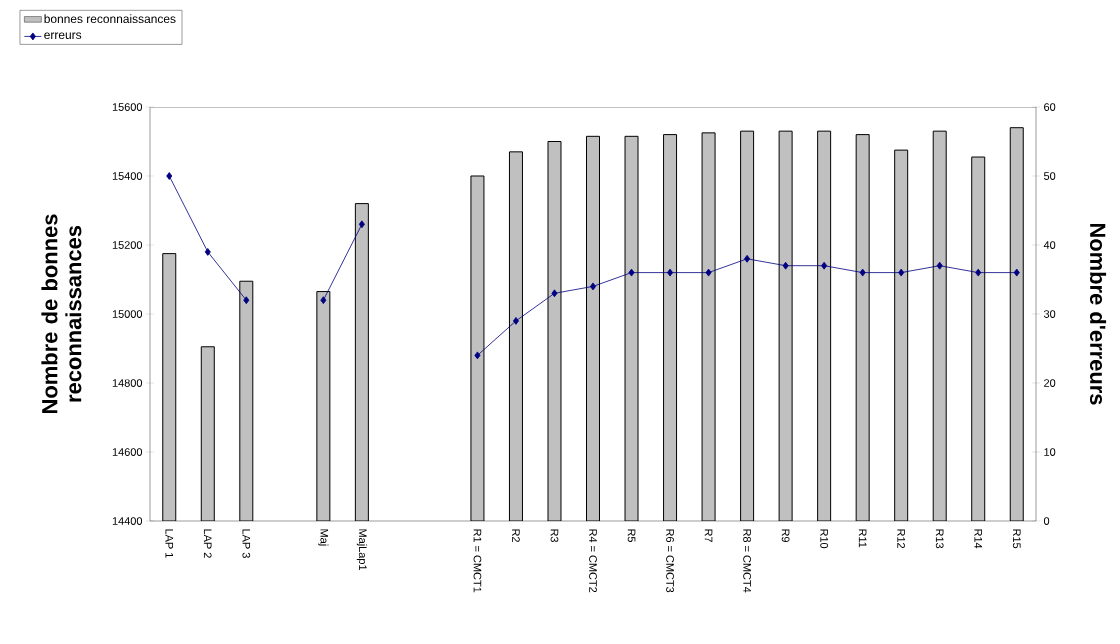 This screenshot has width=1120, height=644. What do you see at coordinates (477, 561) in the screenshot?
I see `x-tick-label: R1 = CMCT1` at bounding box center [477, 561].